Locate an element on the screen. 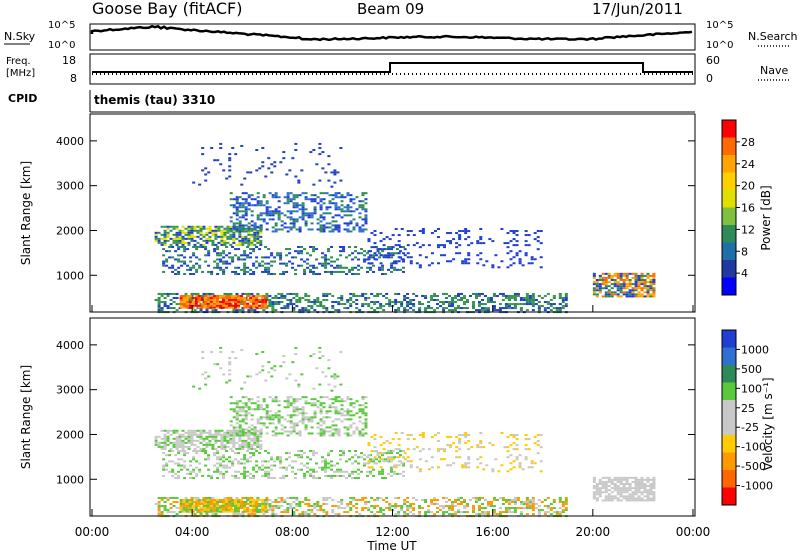  nsearch-label: N.Search is located at coordinates (773, 36).